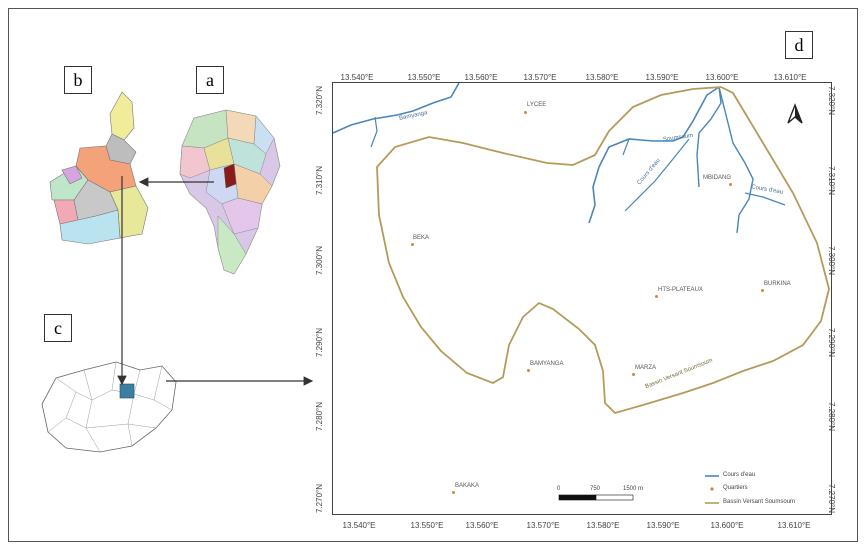 The height and width of the screenshot is (552, 868). What do you see at coordinates (831, 416) in the screenshot?
I see `y-tick-right: 7.280°N` at bounding box center [831, 416].